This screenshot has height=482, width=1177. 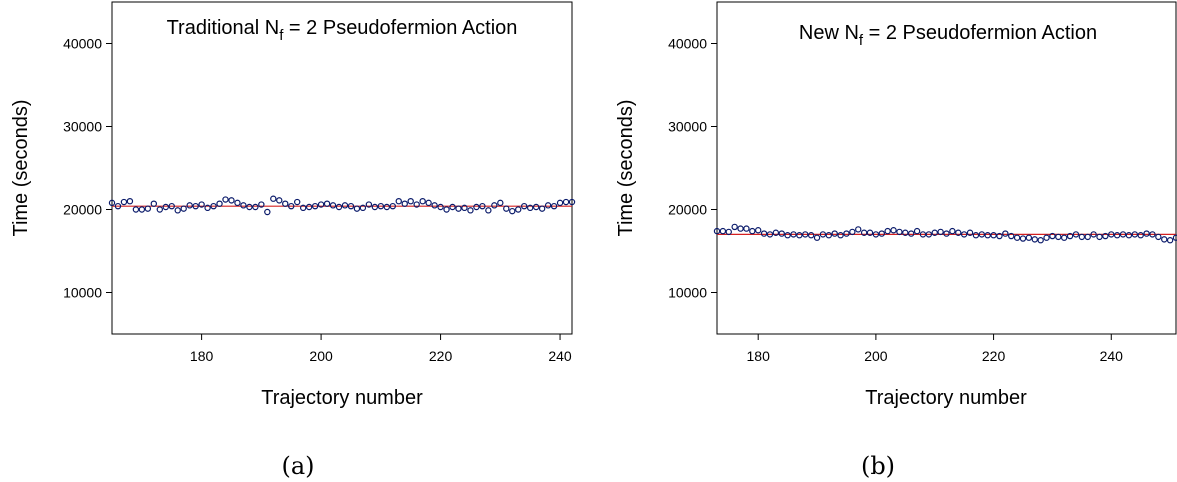 What do you see at coordinates (948, 35) in the screenshot?
I see `plot-title-b: New Nf = 2 Pseudofermion Action` at bounding box center [948, 35].